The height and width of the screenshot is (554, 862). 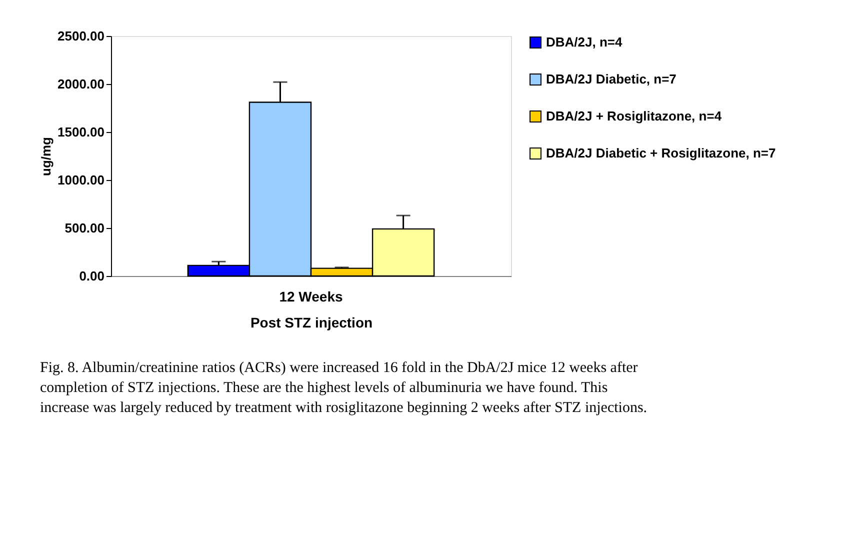 I want to click on y-tick-label: 1500.00, so click(x=81, y=132).